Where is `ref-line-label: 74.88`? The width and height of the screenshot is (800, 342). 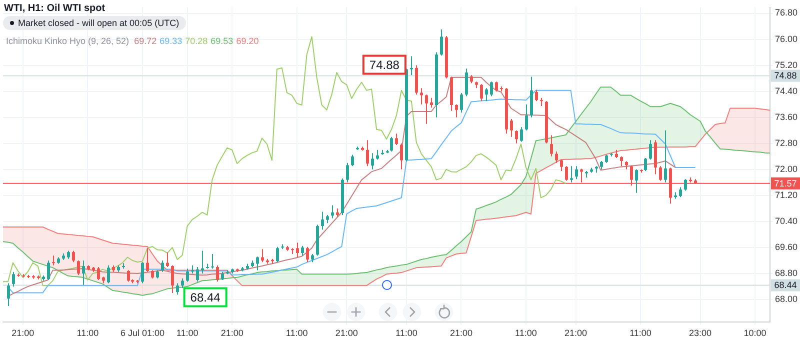 ref-line-label: 74.88 is located at coordinates (785, 75).